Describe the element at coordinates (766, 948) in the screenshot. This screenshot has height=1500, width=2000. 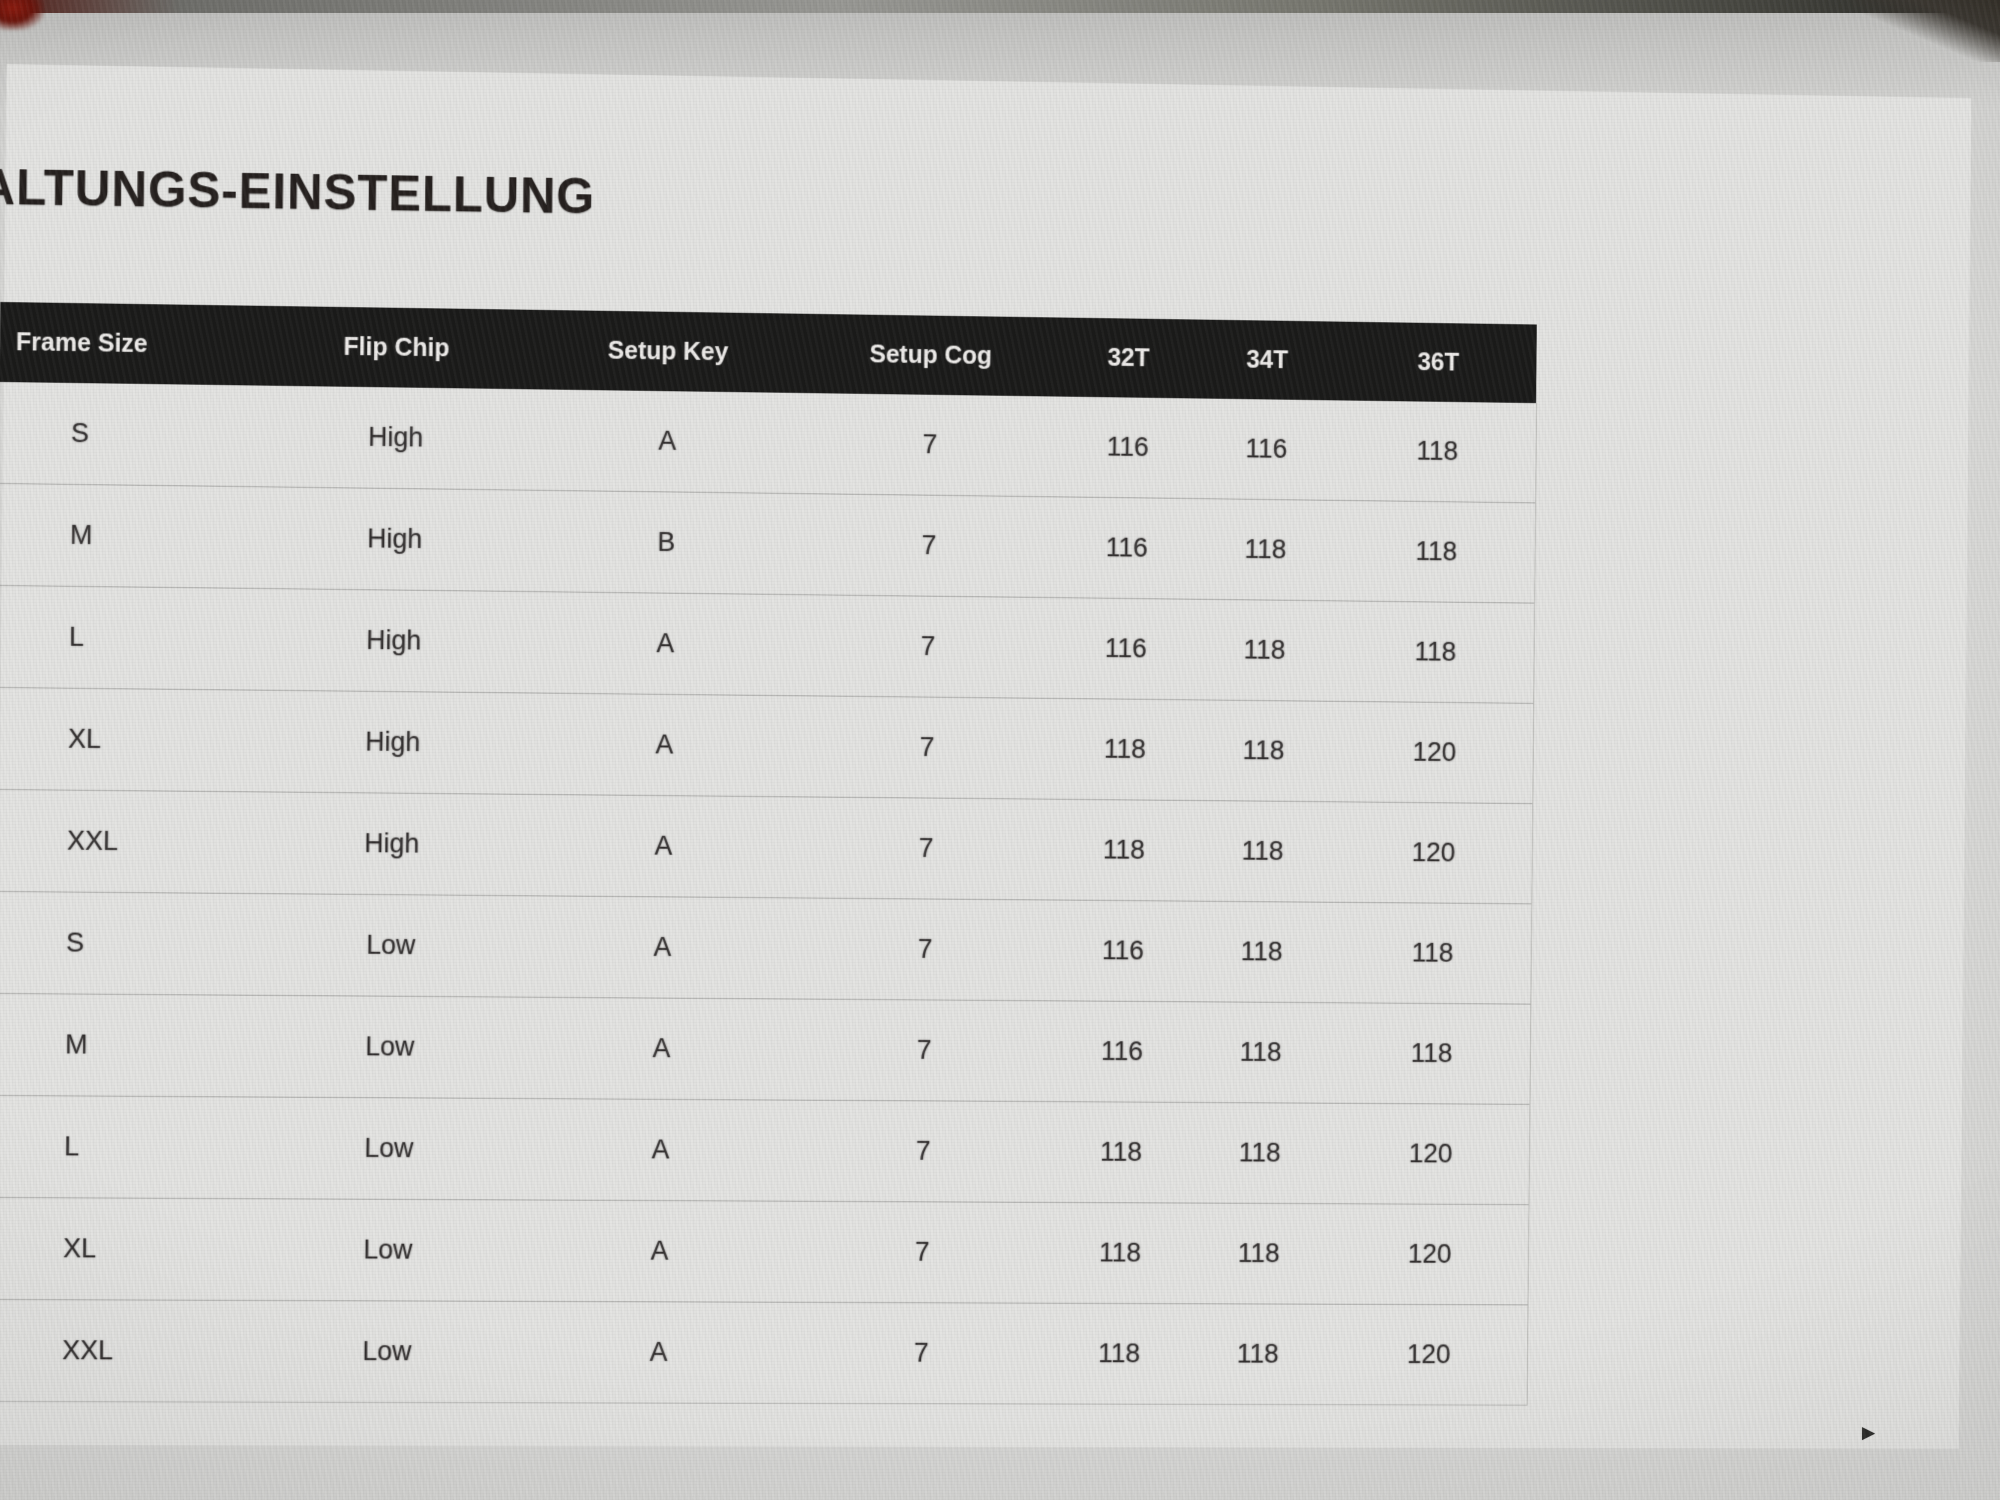
I see `table-row: S Low A 7 116 118 118` at that location.